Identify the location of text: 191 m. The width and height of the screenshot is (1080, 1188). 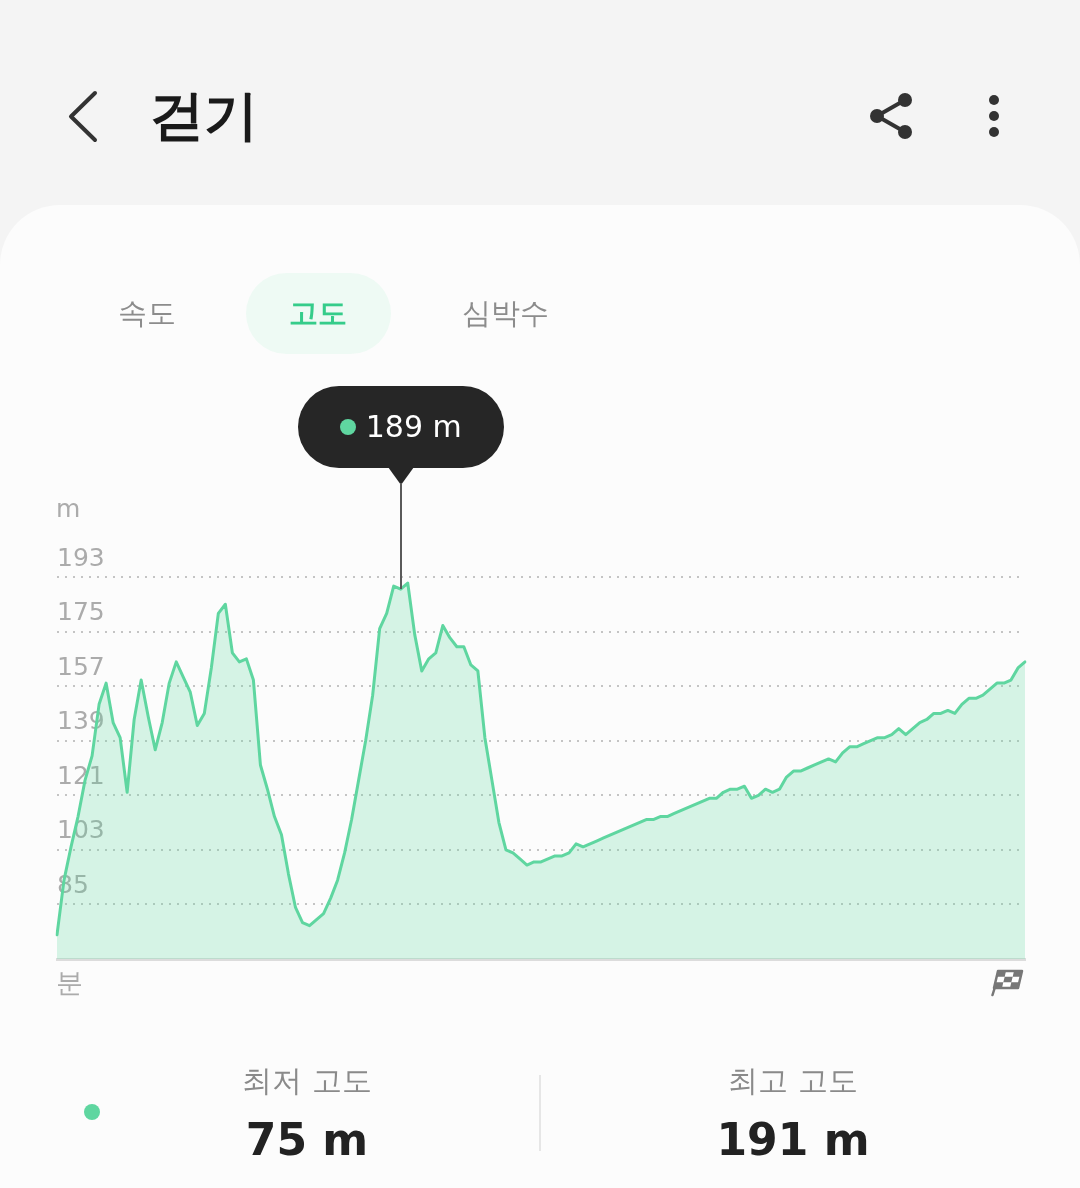
(793, 1140).